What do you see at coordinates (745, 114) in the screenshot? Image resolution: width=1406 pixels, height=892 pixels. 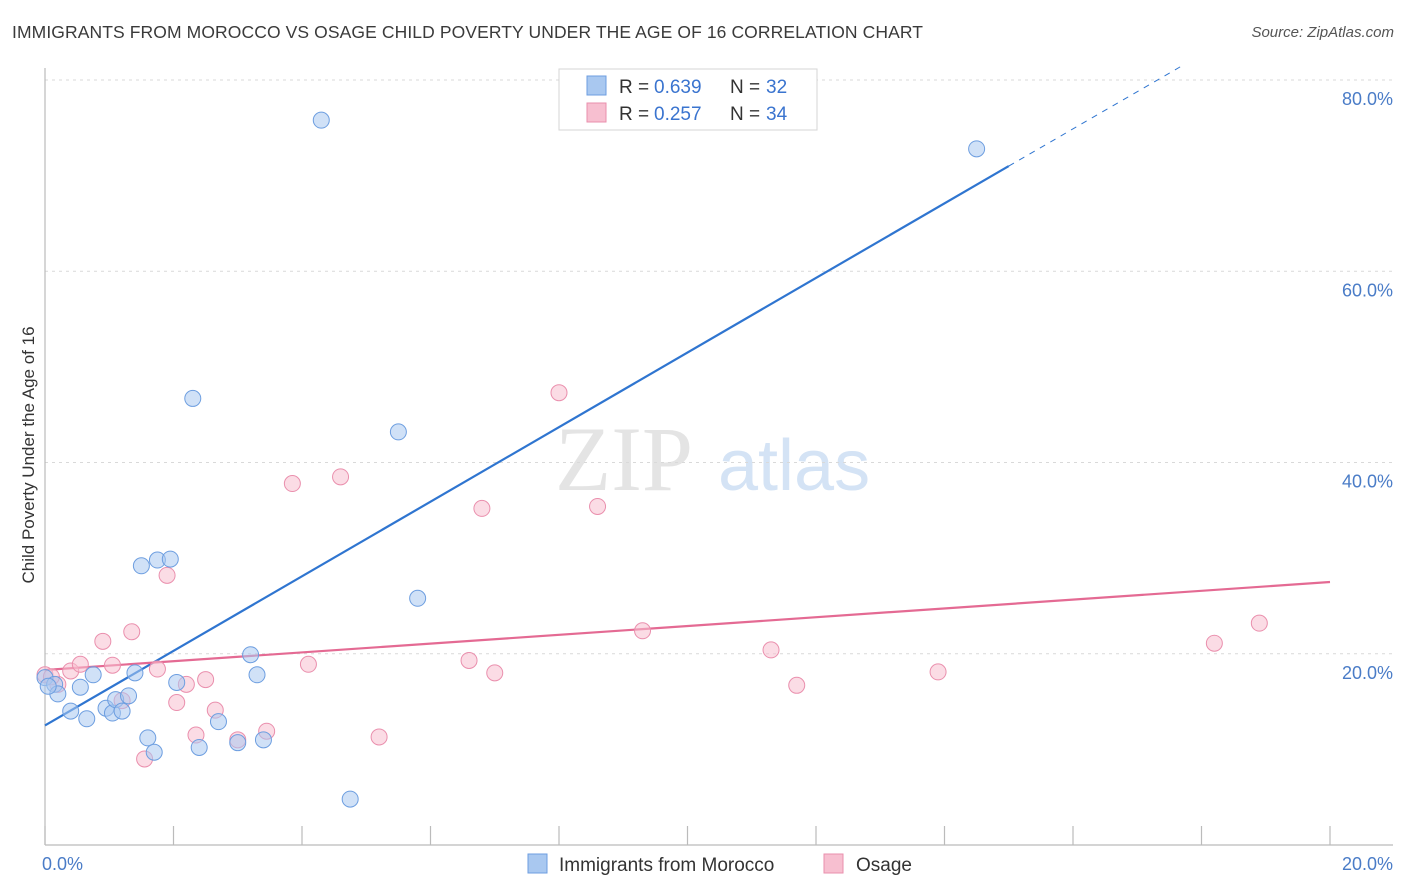 I see `legend-n-label-2: N =` at bounding box center [745, 114].